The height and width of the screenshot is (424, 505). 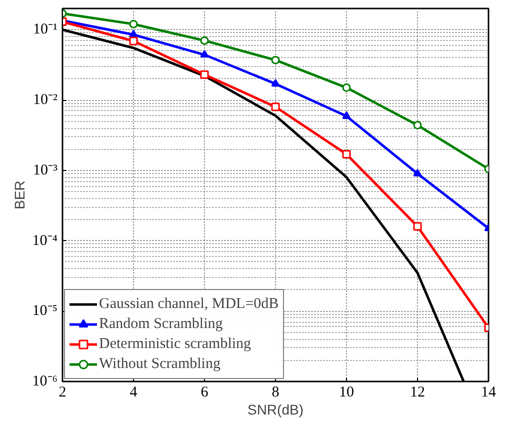 I want to click on y-tick-label: 10⁻⁶, so click(x=45, y=382).